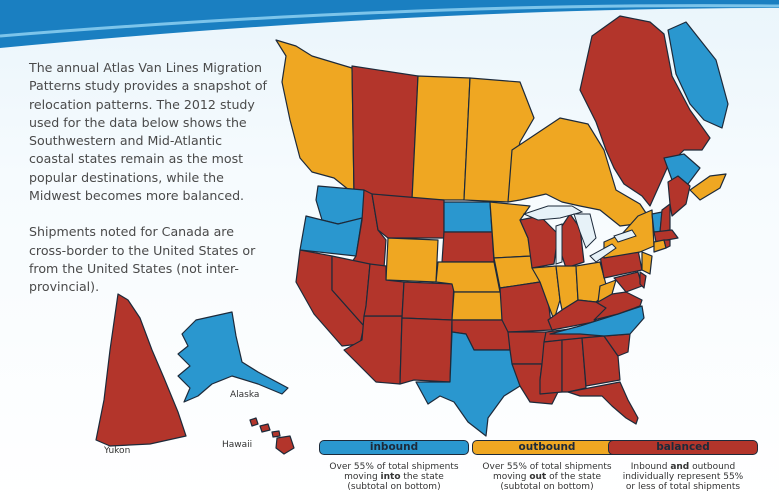  Describe the element at coordinates (603, 403) in the screenshot. I see `region-florida` at that location.